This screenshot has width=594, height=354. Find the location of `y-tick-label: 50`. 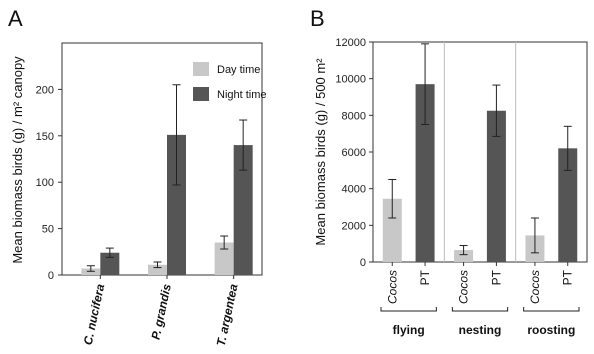

y-tick-label: 50 is located at coordinates (48, 230).